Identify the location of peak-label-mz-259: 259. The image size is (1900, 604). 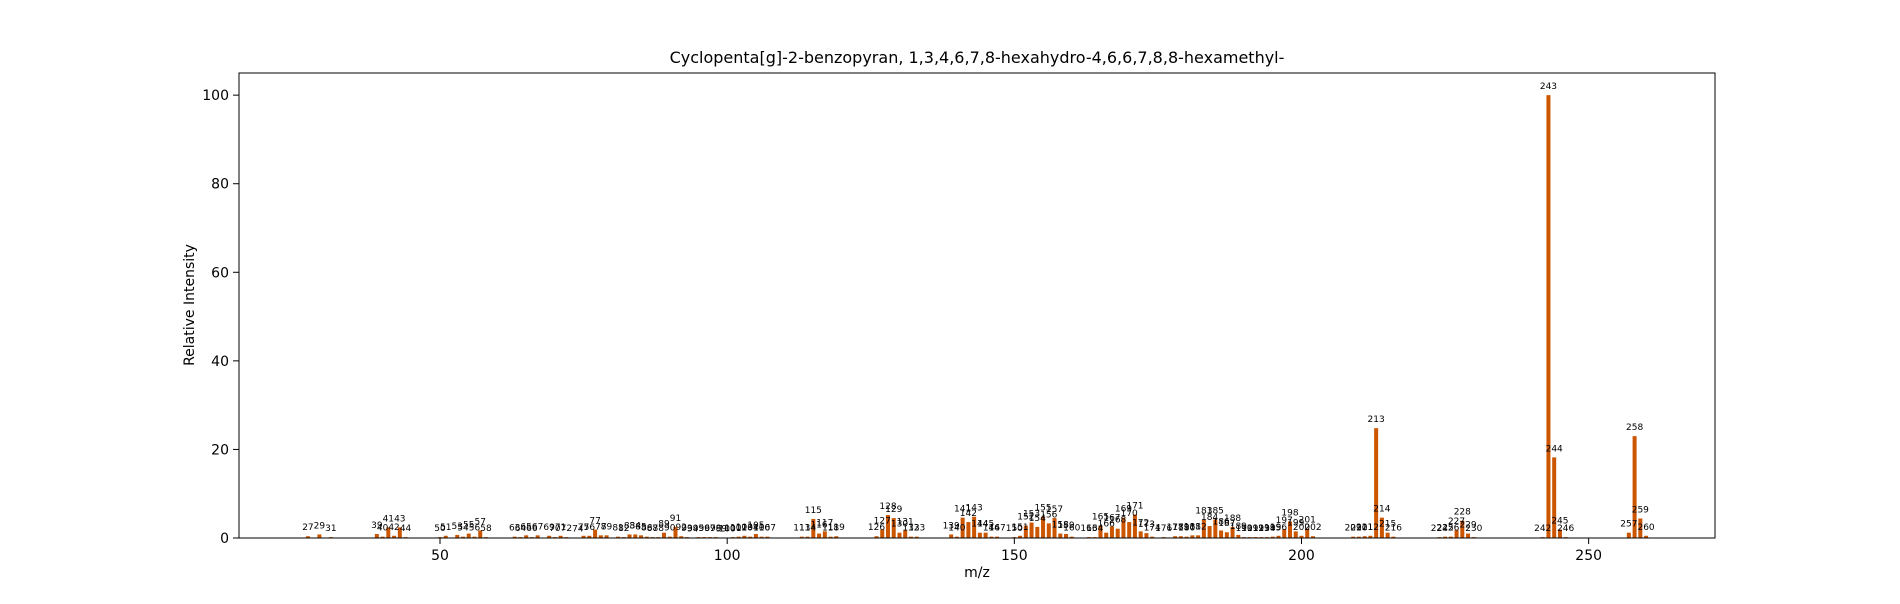
(1640, 511).